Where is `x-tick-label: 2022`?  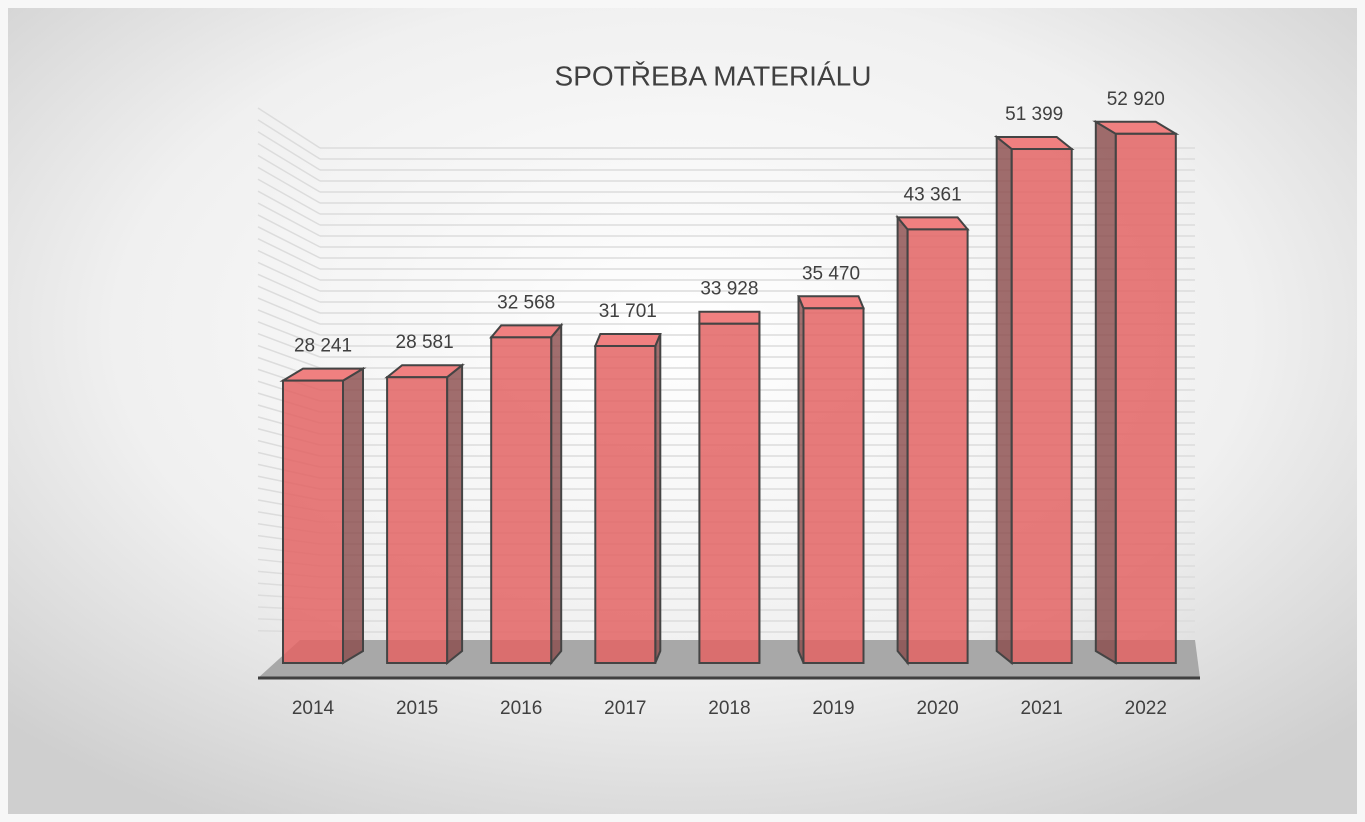
x-tick-label: 2022 is located at coordinates (1146, 708).